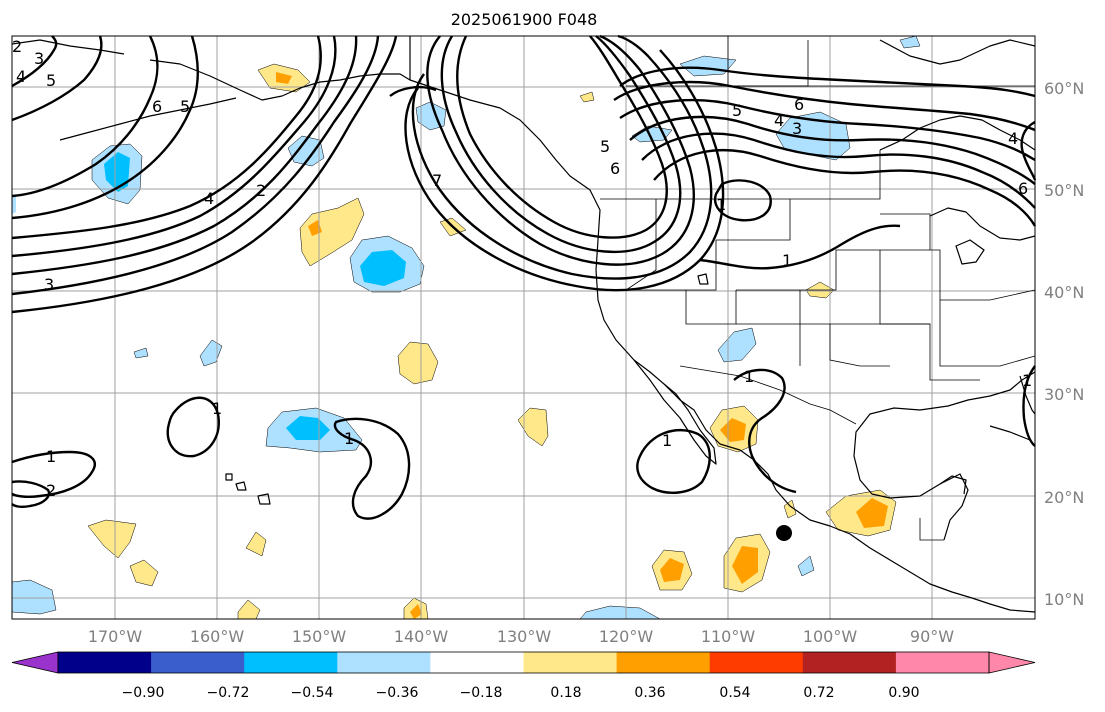 Image resolution: width=1105 pixels, height=712 pixels. Describe the element at coordinates (1064, 599) in the screenshot. I see `lat-label-10n: 10°N` at that location.